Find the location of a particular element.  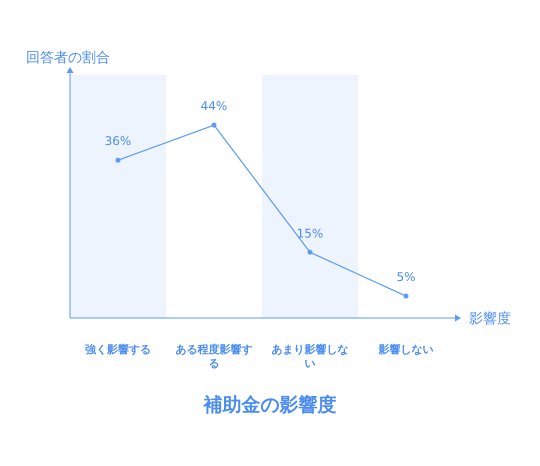

data-label: 36% is located at coordinates (118, 141).